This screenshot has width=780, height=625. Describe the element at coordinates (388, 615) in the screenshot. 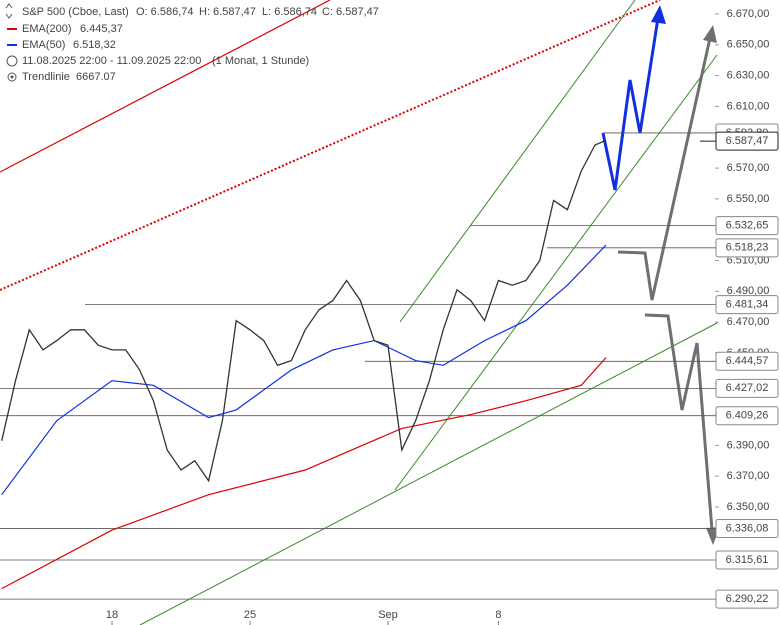

I see `x-tick-label: Sep` at that location.